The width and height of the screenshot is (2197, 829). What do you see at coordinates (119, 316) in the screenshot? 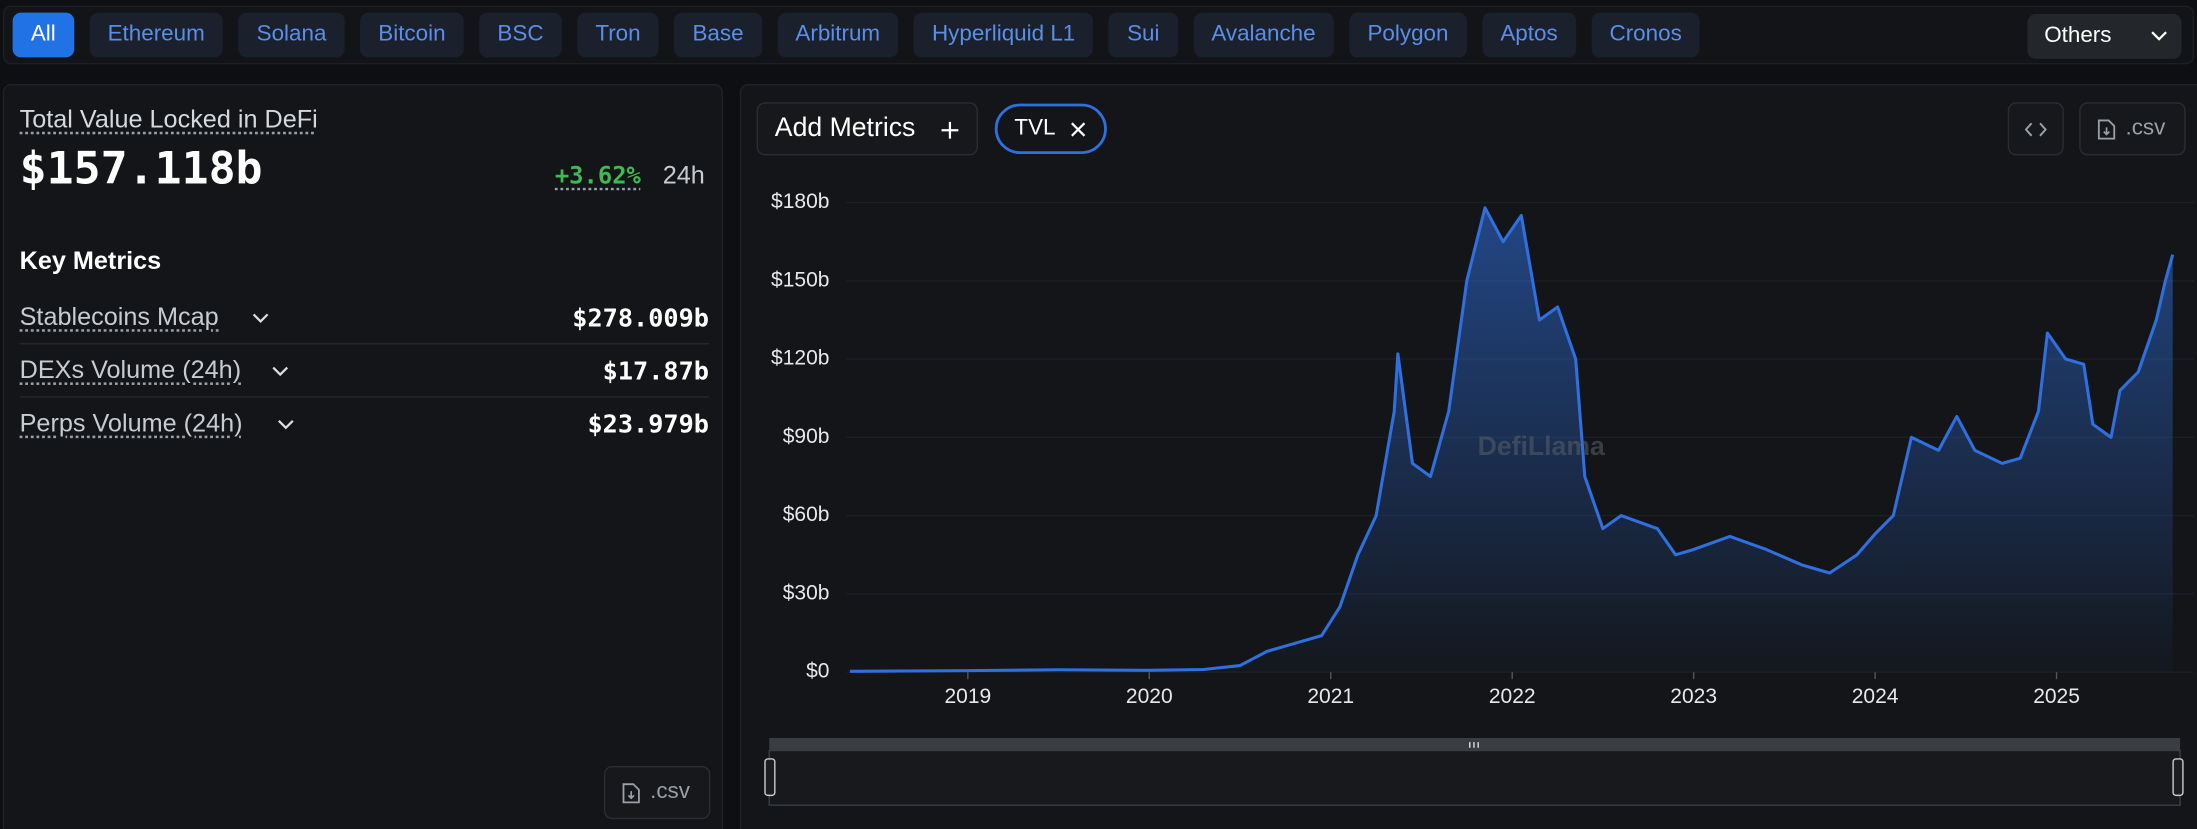
I see `metric-label: Stablecoins Mcap` at bounding box center [119, 316].